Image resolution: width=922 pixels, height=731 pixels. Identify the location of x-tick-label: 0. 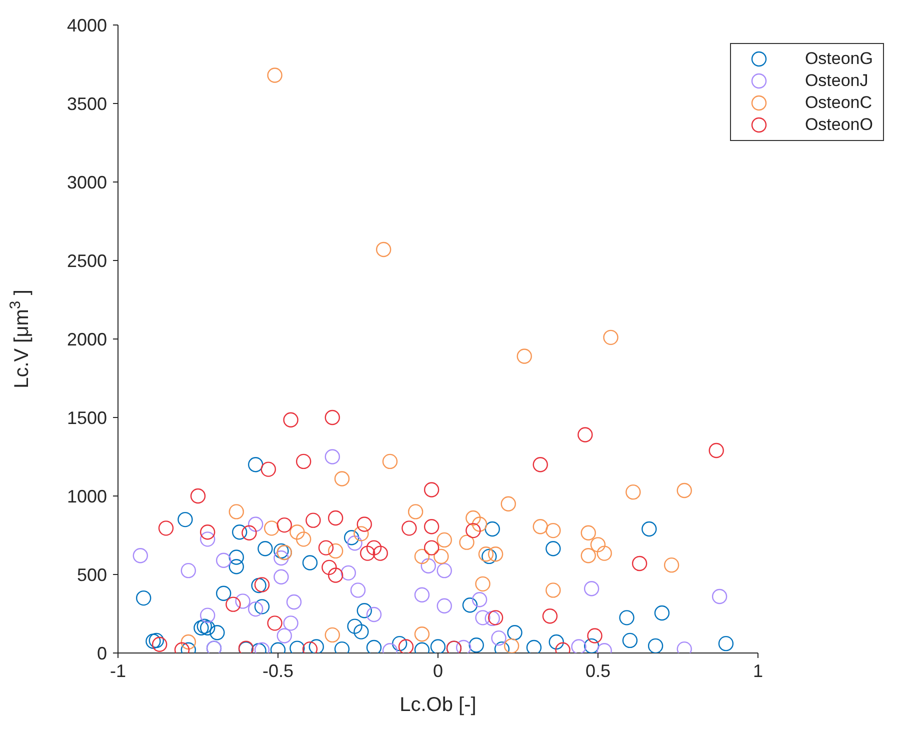
(437, 670).